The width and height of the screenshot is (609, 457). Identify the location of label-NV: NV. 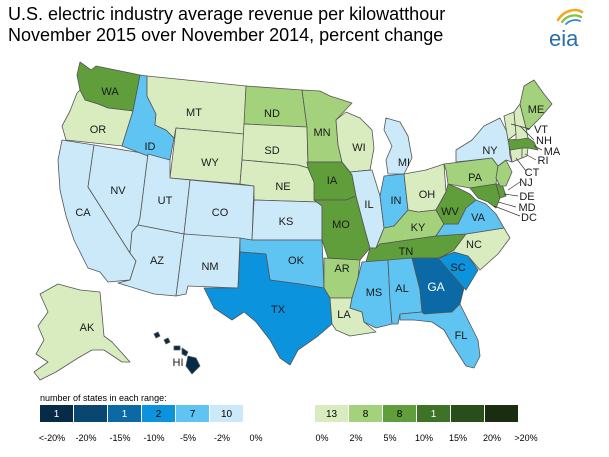
(118, 191).